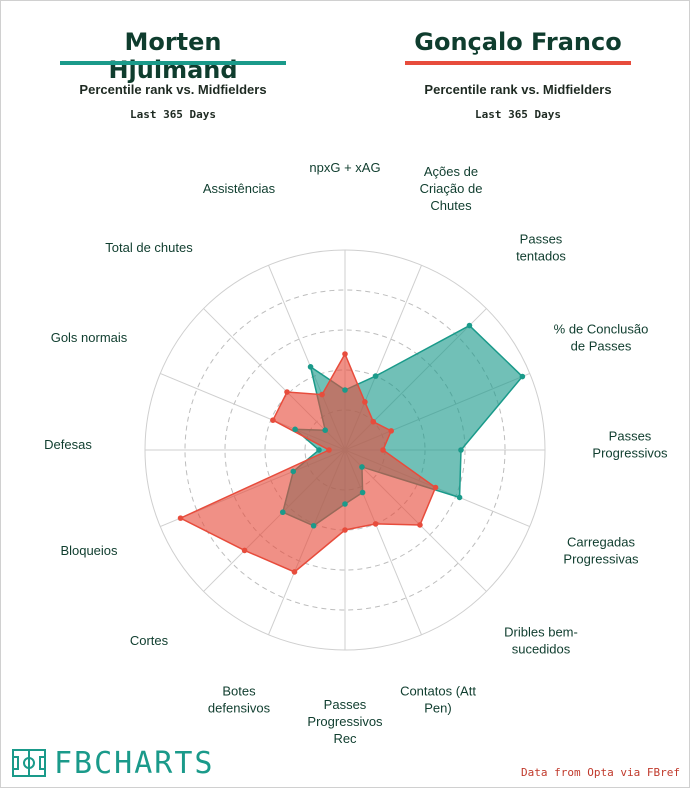 The height and width of the screenshot is (788, 690). What do you see at coordinates (541, 248) in the screenshot?
I see `axis-label-2: Passes tentados` at bounding box center [541, 248].